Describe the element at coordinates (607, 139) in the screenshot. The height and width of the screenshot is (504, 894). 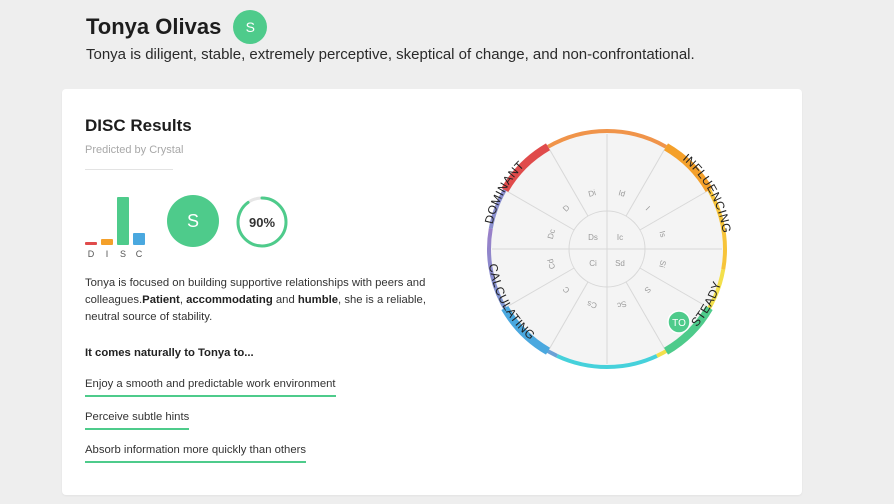
I see `wheel-ring-top` at that location.